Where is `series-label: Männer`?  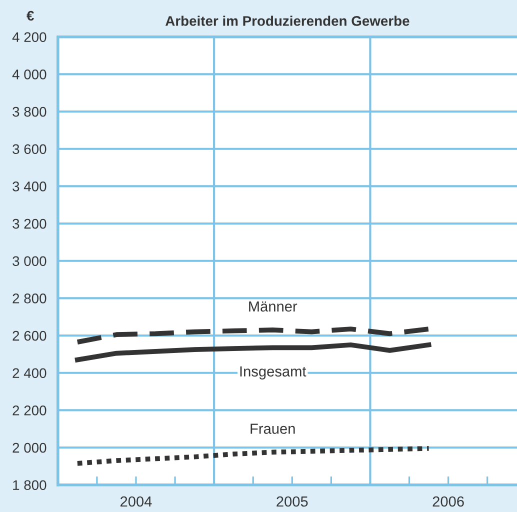 series-label: Männer is located at coordinates (273, 306).